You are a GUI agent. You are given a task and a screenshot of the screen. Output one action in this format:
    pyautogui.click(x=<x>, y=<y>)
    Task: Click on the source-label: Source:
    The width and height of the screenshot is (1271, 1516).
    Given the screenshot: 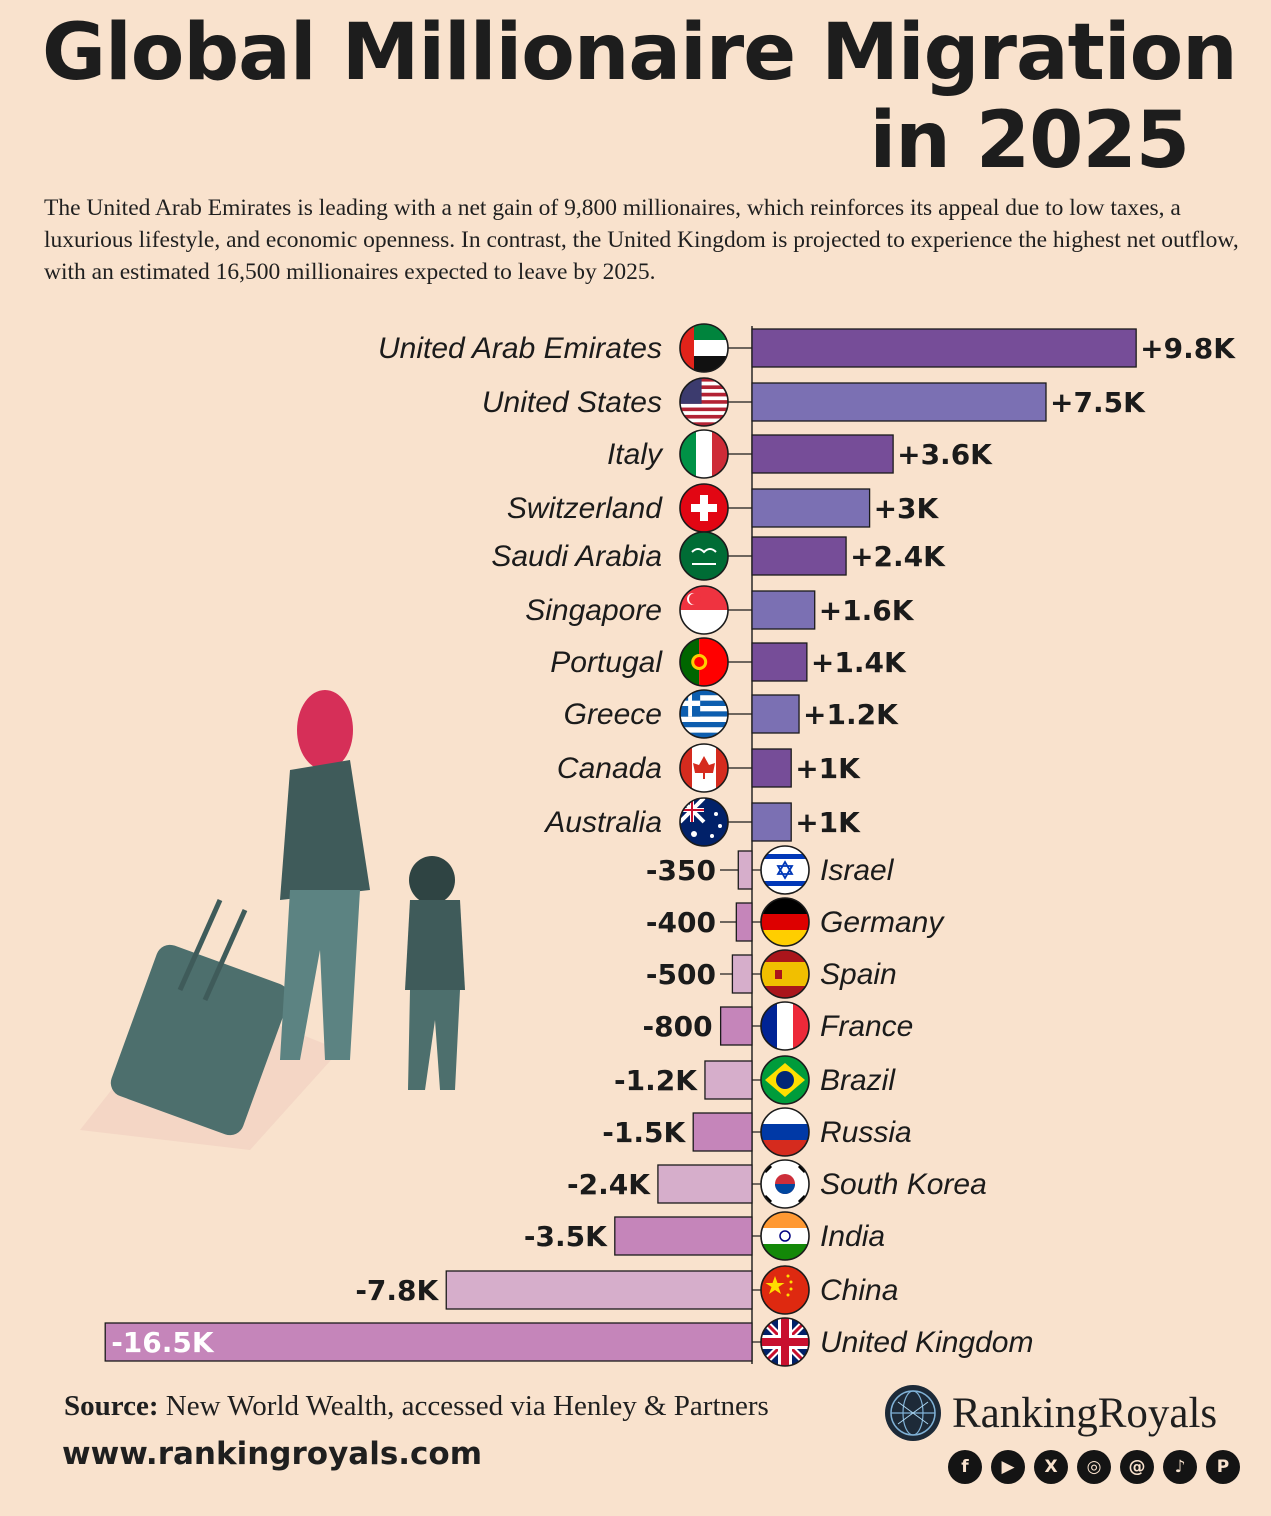 What is the action you would take?
    pyautogui.click(x=111, y=1406)
    